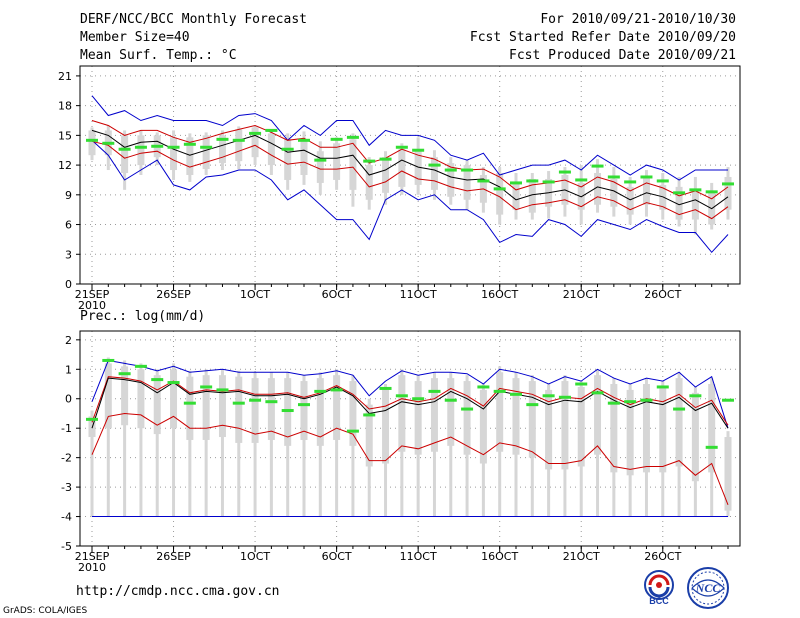 This screenshot has width=800, height=618. Describe the element at coordinates (158, 55) in the screenshot. I see `variable-label: Mean Surf. Temp.: °C` at that location.